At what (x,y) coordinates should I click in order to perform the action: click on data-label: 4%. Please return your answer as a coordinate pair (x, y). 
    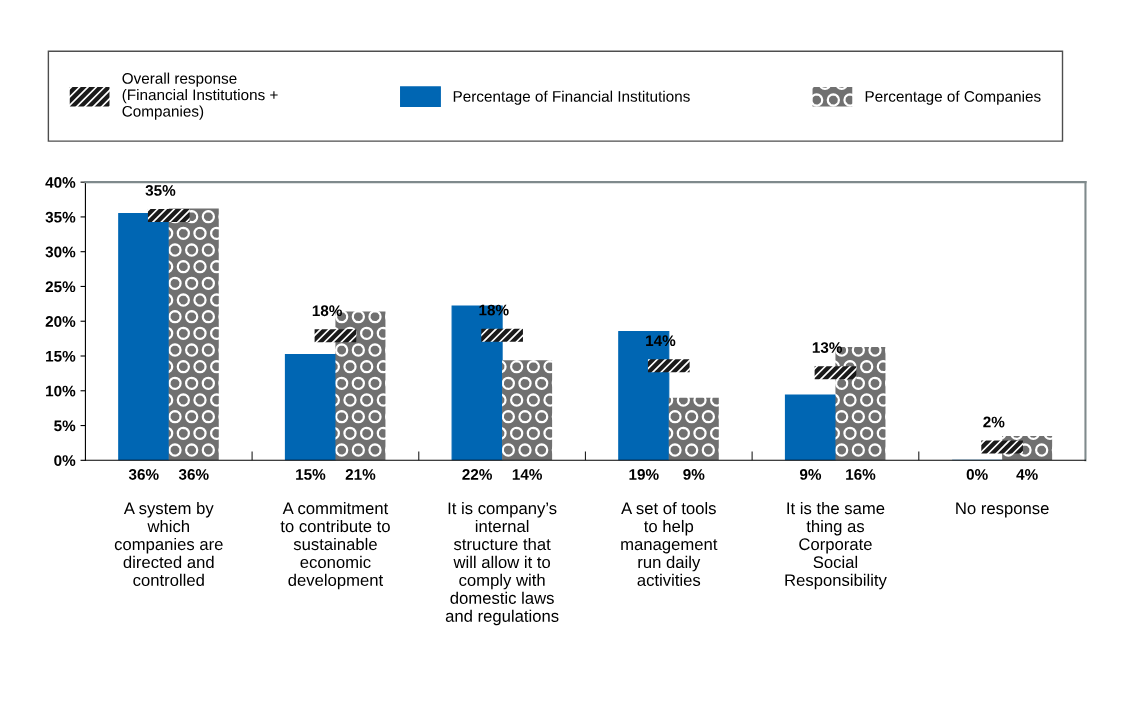
    Looking at the image, I should click on (1027, 474).